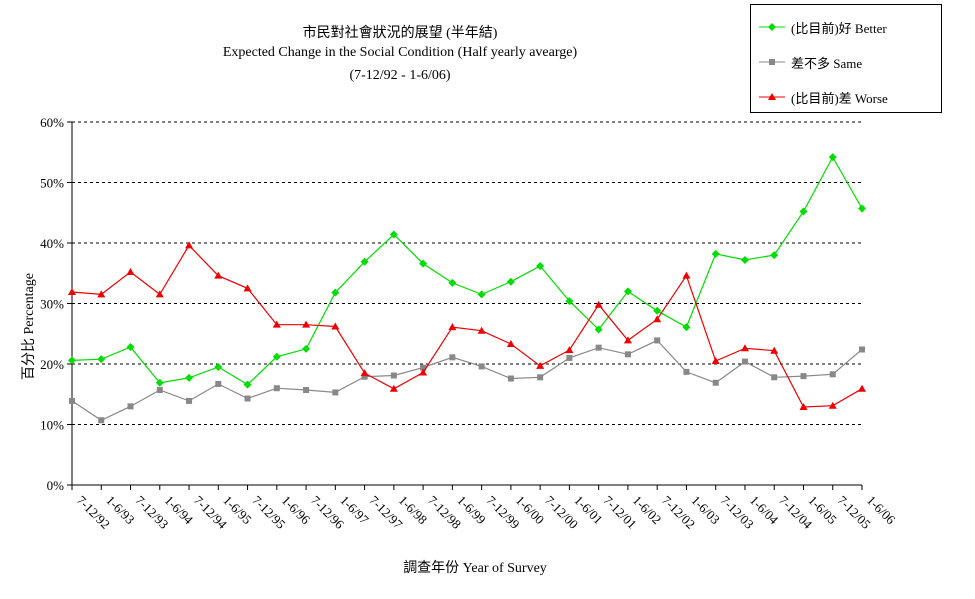  Describe the element at coordinates (839, 98) in the screenshot. I see `legend-label-worse: (比目前)差 Worse` at that location.